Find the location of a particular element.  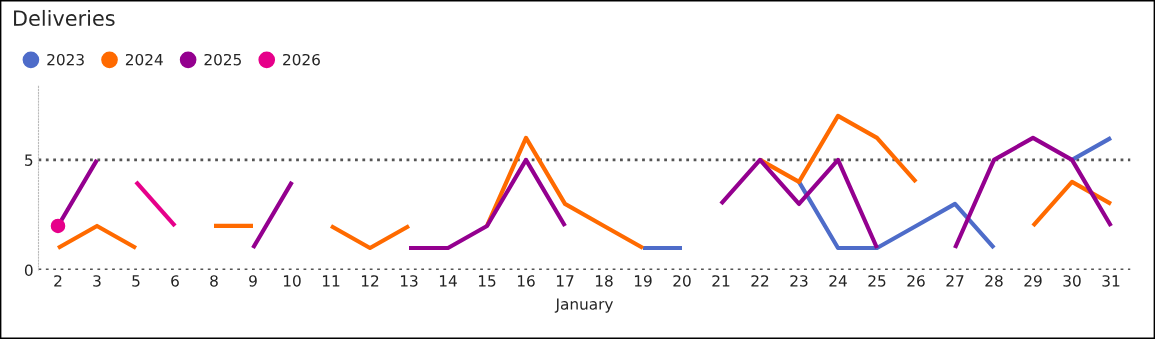

x-tick-label: 20 is located at coordinates (682, 281).